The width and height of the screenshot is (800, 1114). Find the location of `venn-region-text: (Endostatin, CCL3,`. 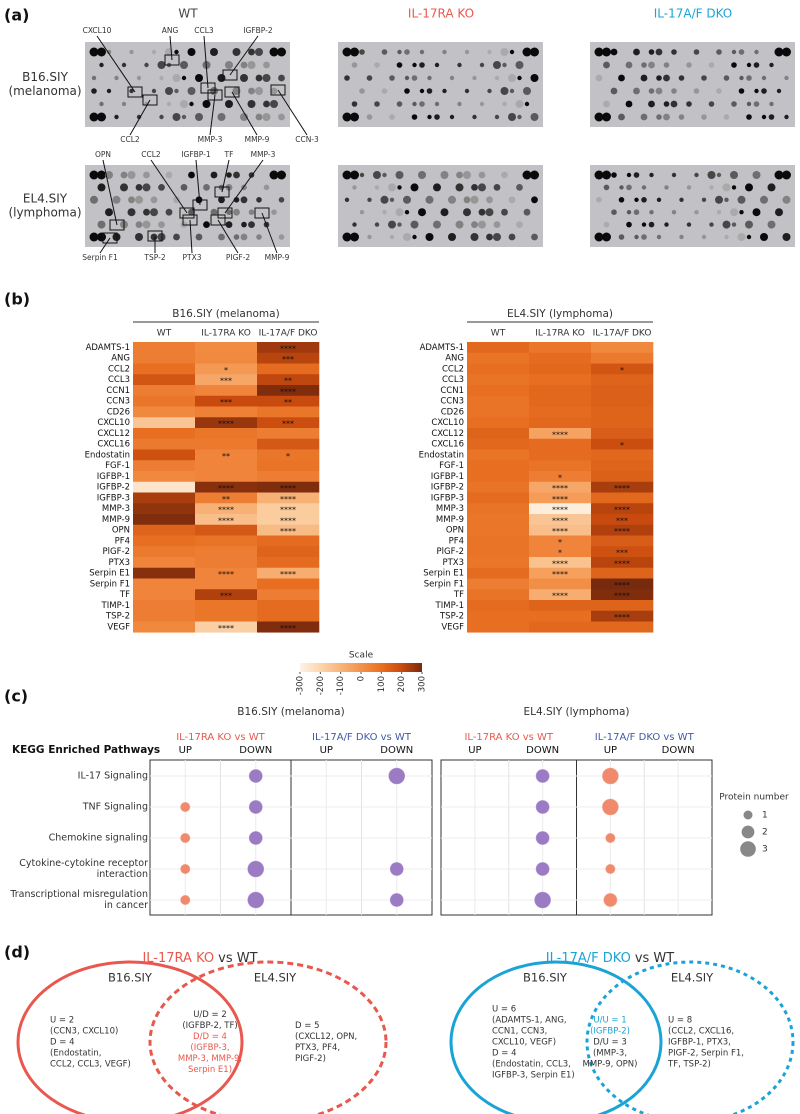

venn-region-text: (Endostatin, CCL3, is located at coordinates (531, 1065).